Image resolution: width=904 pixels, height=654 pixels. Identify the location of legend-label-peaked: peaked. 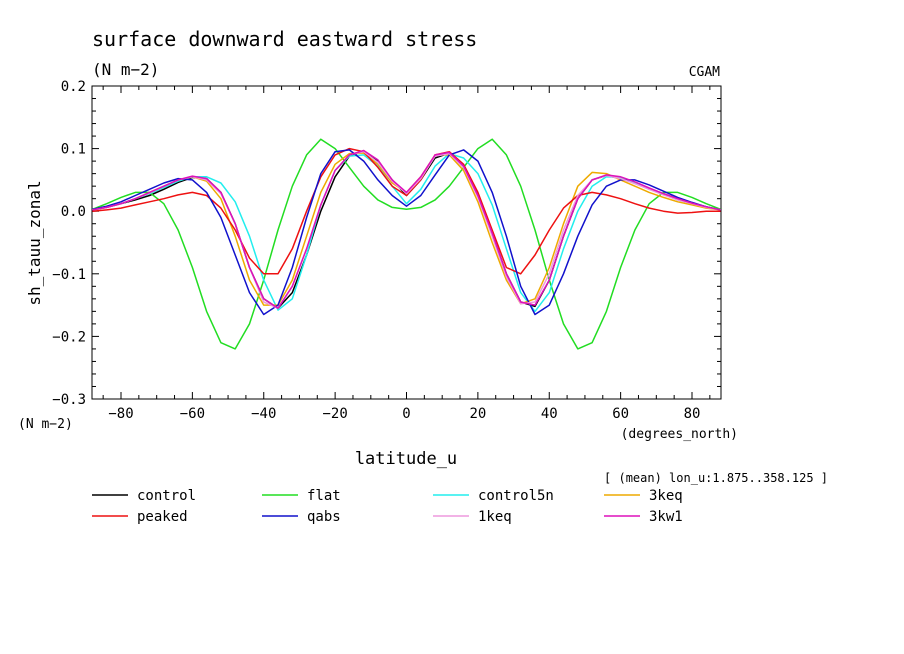
(162, 517).